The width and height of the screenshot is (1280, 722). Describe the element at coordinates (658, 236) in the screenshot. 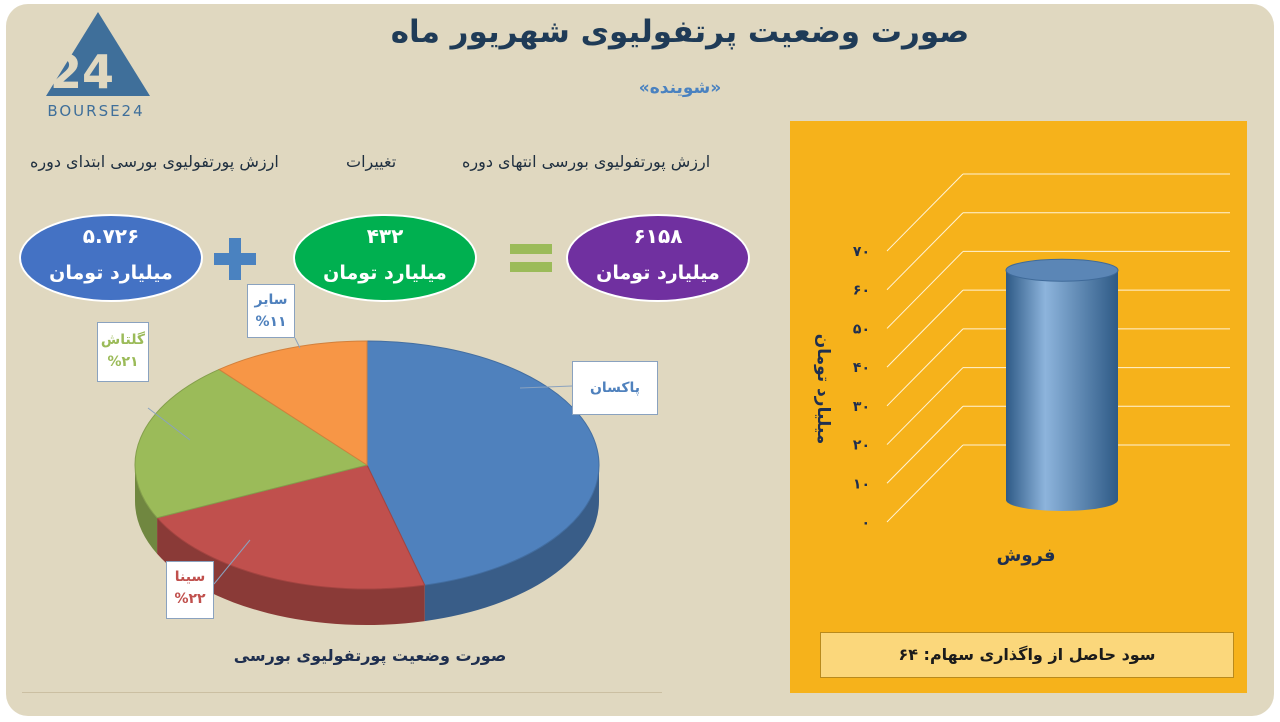

I see `end-value: ۶۱۵۸` at that location.